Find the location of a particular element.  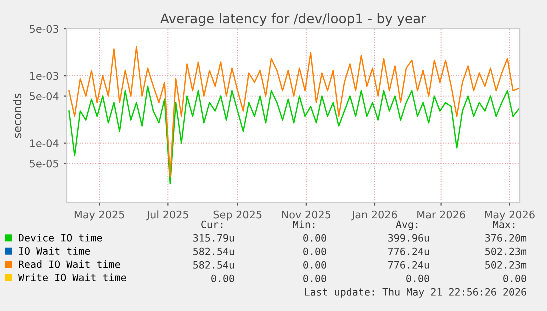

text: Cur: is located at coordinates (212, 224).